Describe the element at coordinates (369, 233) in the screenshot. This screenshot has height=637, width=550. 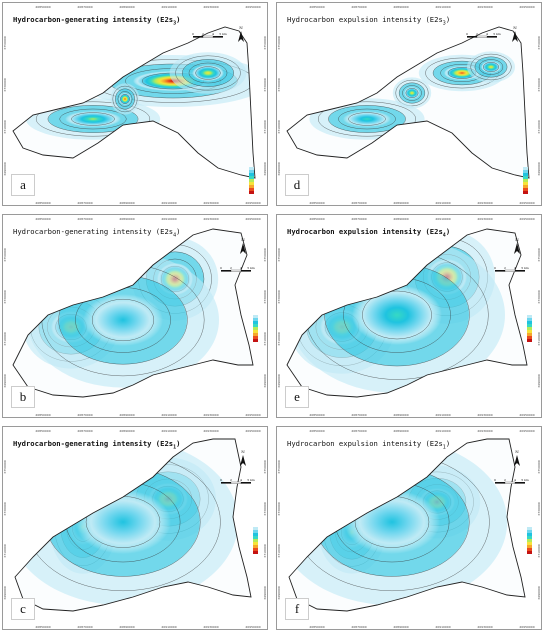
I see `panel-title-e: Hydrocarbon expulsion intensity (E2s4)` at that location.